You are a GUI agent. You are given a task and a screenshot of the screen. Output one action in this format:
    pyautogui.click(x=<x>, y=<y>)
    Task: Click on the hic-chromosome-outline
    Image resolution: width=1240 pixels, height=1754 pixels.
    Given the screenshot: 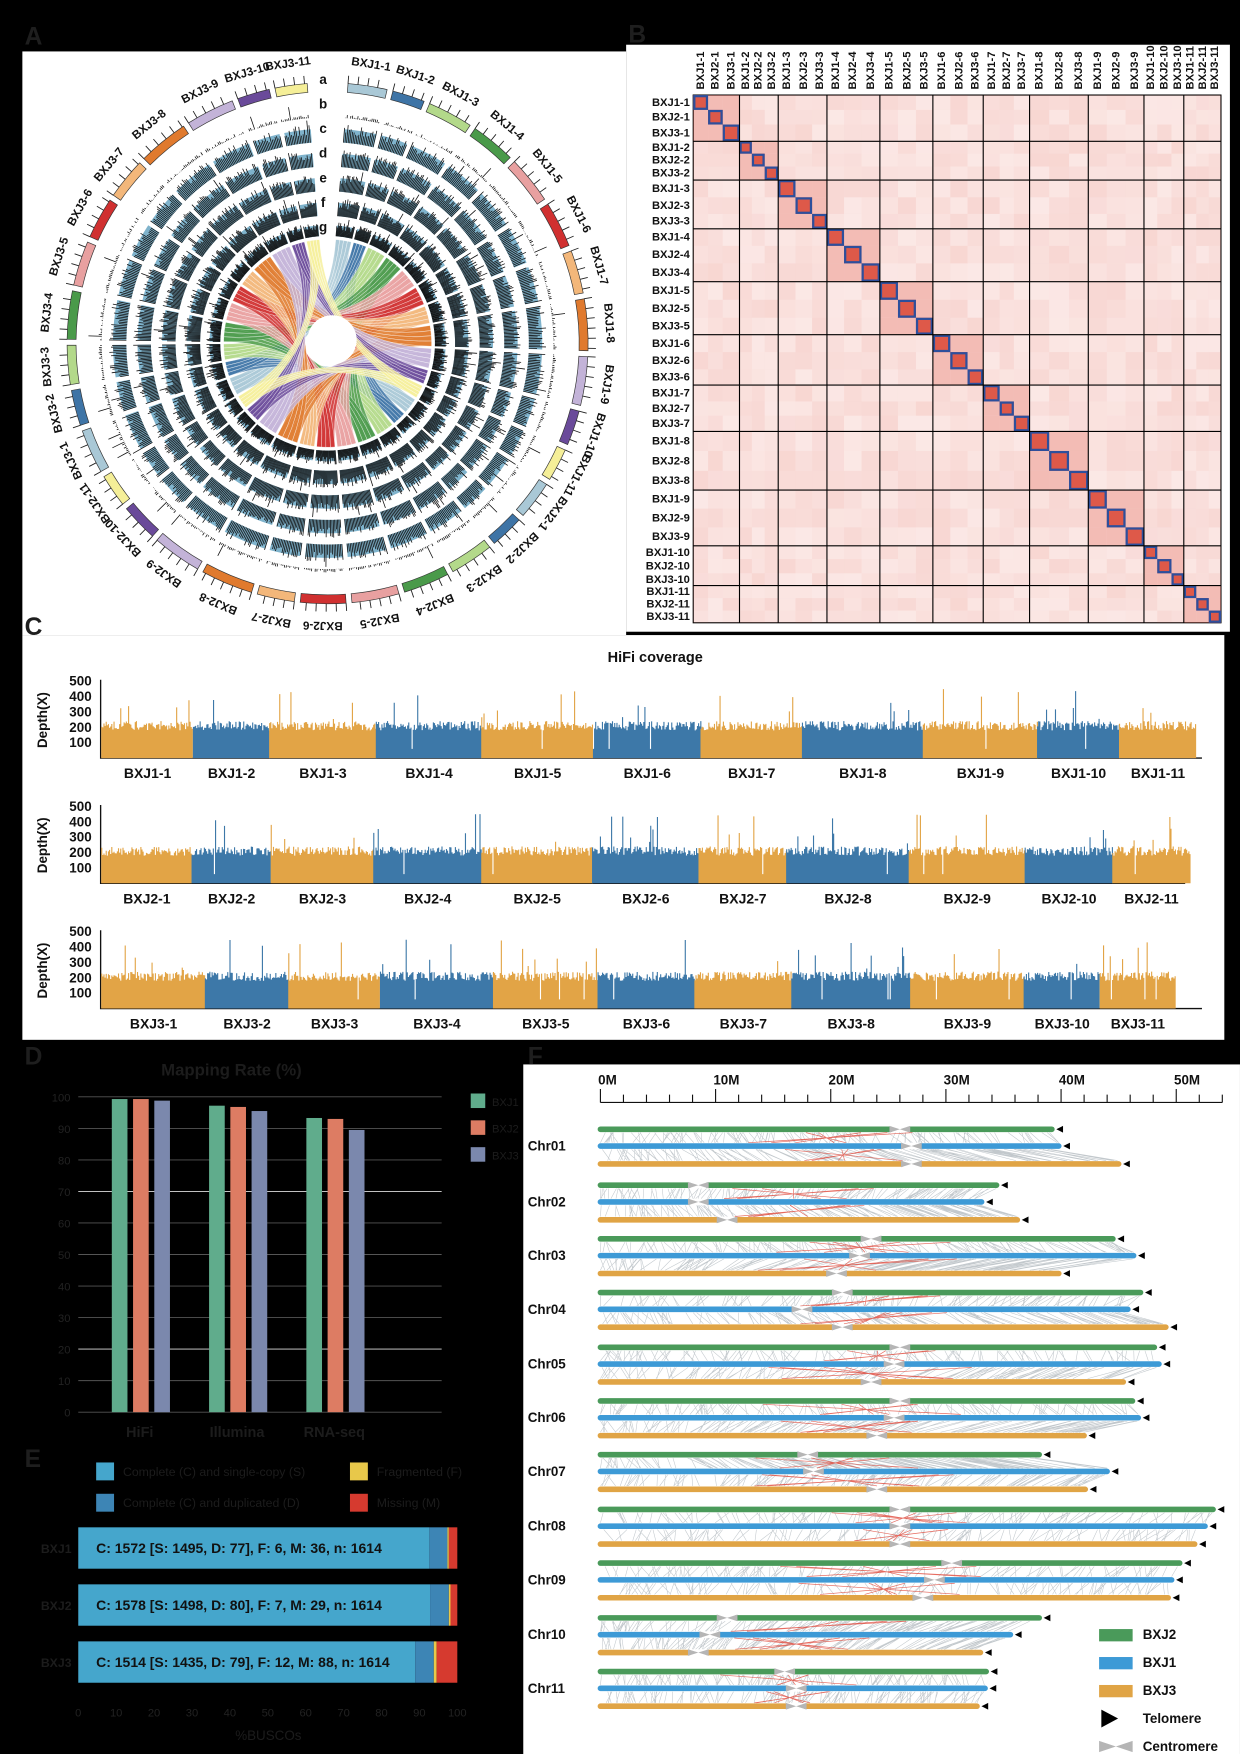 What is the action you would take?
    pyautogui.click(x=1177, y=579)
    